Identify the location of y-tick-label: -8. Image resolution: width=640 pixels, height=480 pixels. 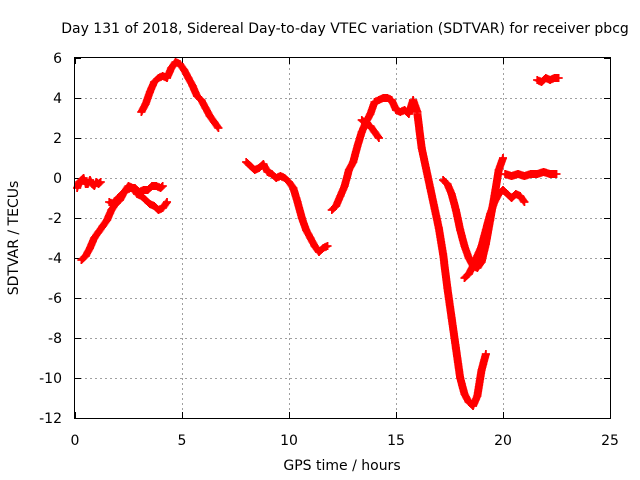
(55, 339).